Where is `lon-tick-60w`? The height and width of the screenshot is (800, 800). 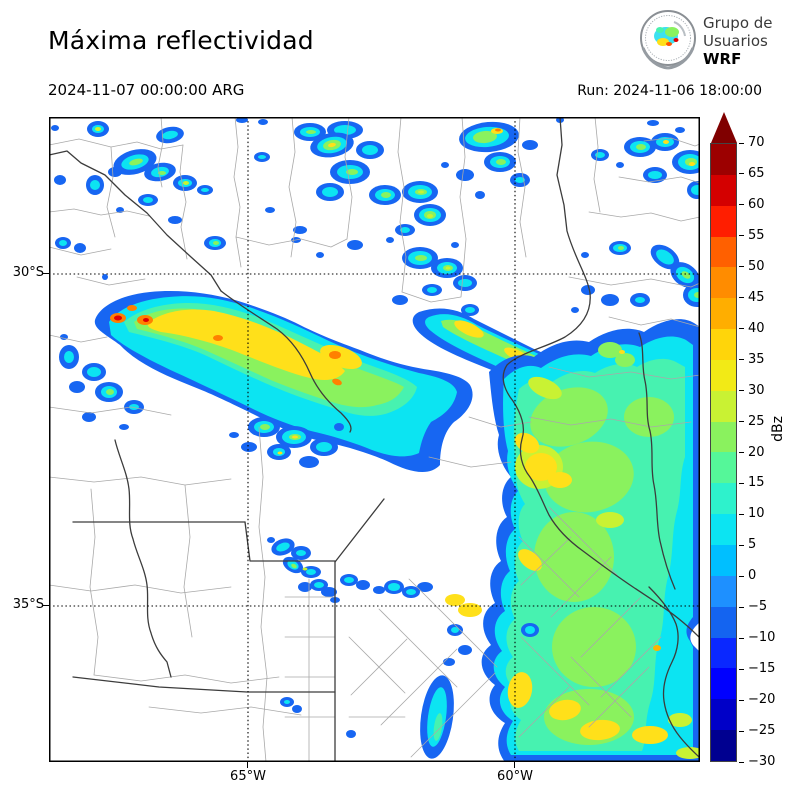
lon-tick-60w is located at coordinates (514, 765).